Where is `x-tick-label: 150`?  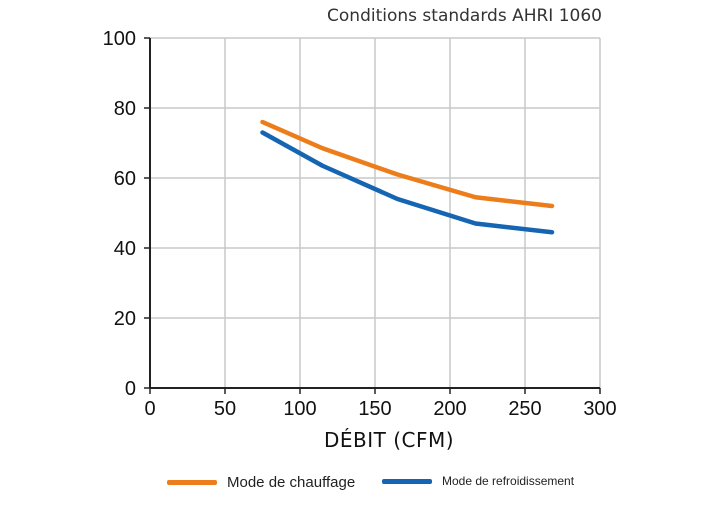
x-tick-label: 150 is located at coordinates (374, 409).